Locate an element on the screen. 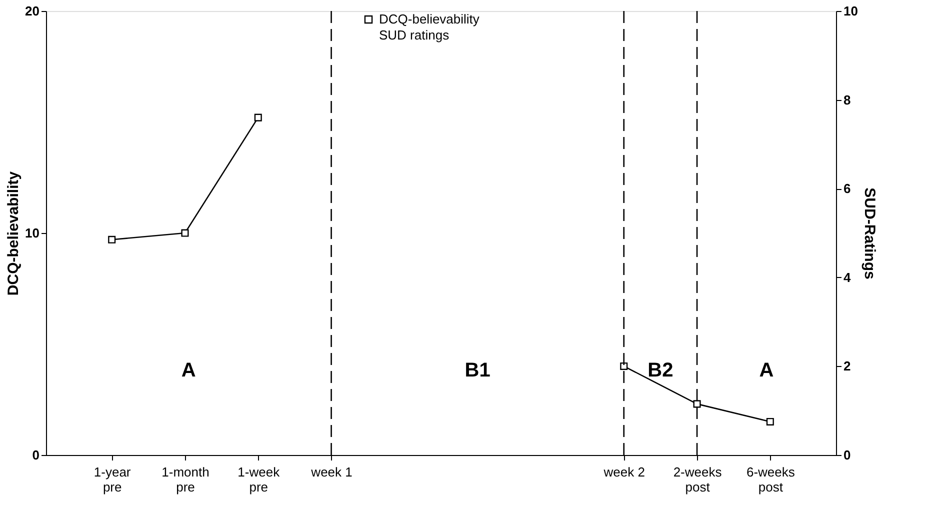 The width and height of the screenshot is (930, 510). x-tick-label: 2-weeks post is located at coordinates (697, 479).